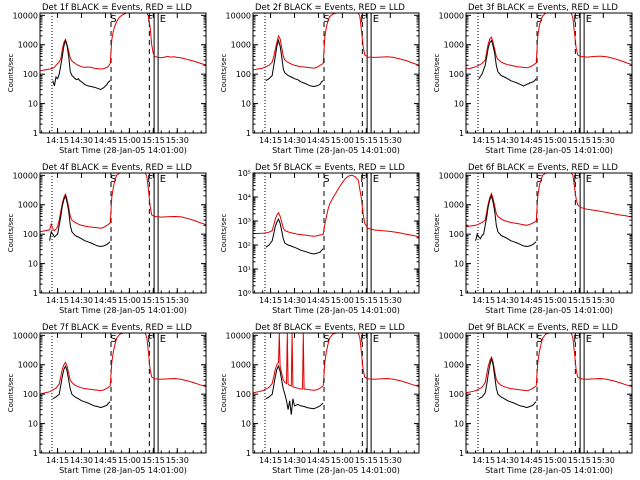 This screenshot has height=480, width=640. I want to click on panel-title: Det 6f BLACK = Events, RED = LLD, so click(543, 168).